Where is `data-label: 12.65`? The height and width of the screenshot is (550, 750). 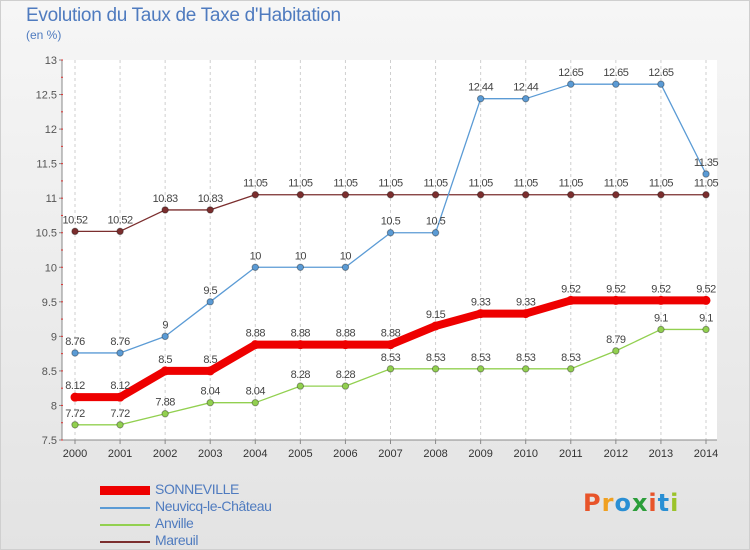
data-label: 12.65 is located at coordinates (615, 73).